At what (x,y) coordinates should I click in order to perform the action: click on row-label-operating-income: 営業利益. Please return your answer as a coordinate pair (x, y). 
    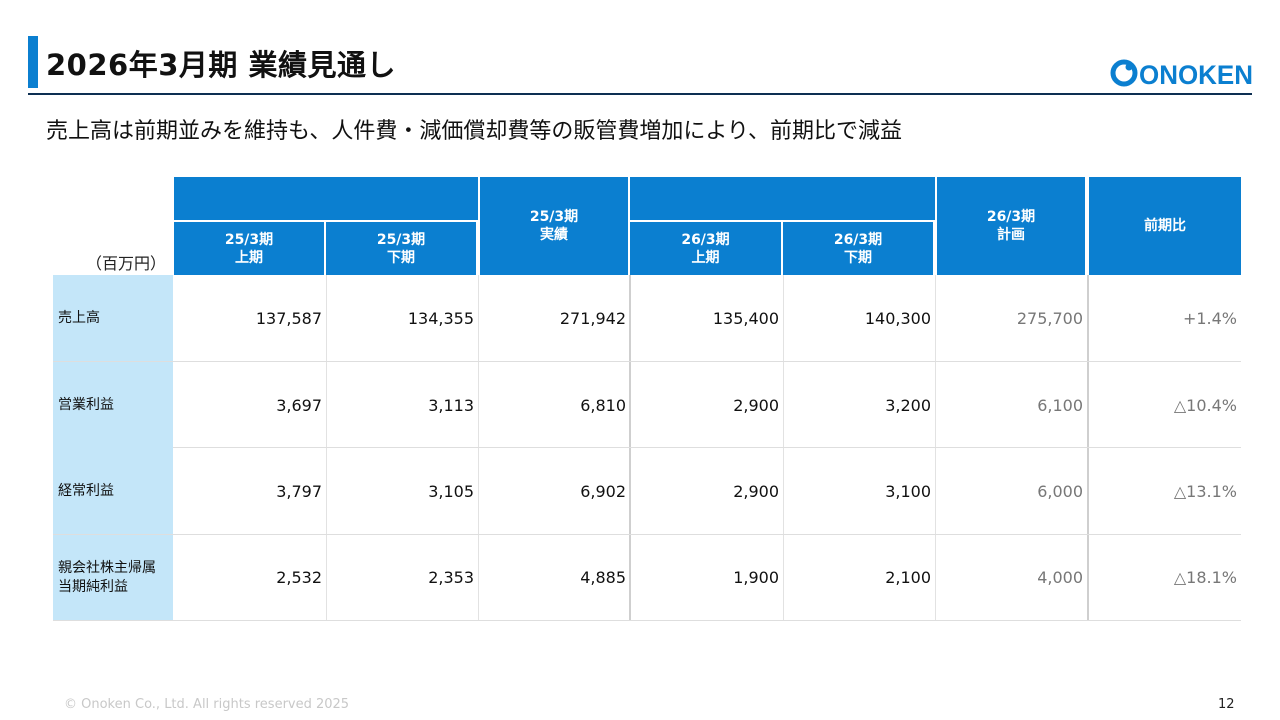
    Looking at the image, I should click on (113, 405).